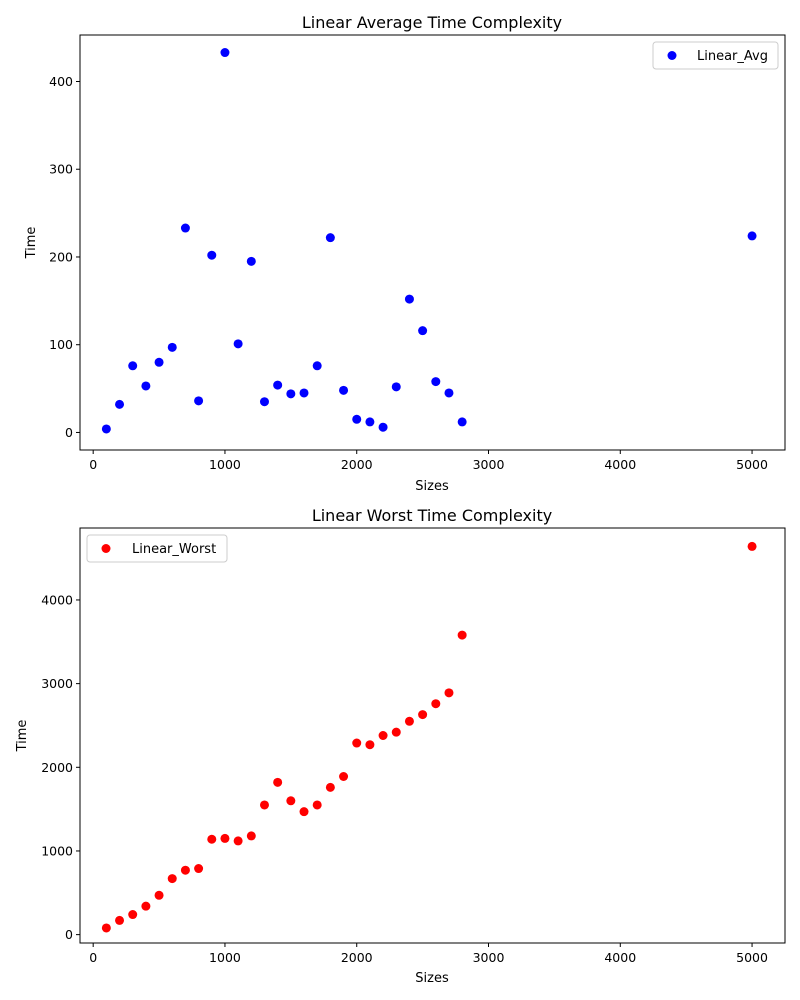 This screenshot has width=800, height=1000. I want to click on chart-title: Linear Average Time Complexity, so click(432, 22).